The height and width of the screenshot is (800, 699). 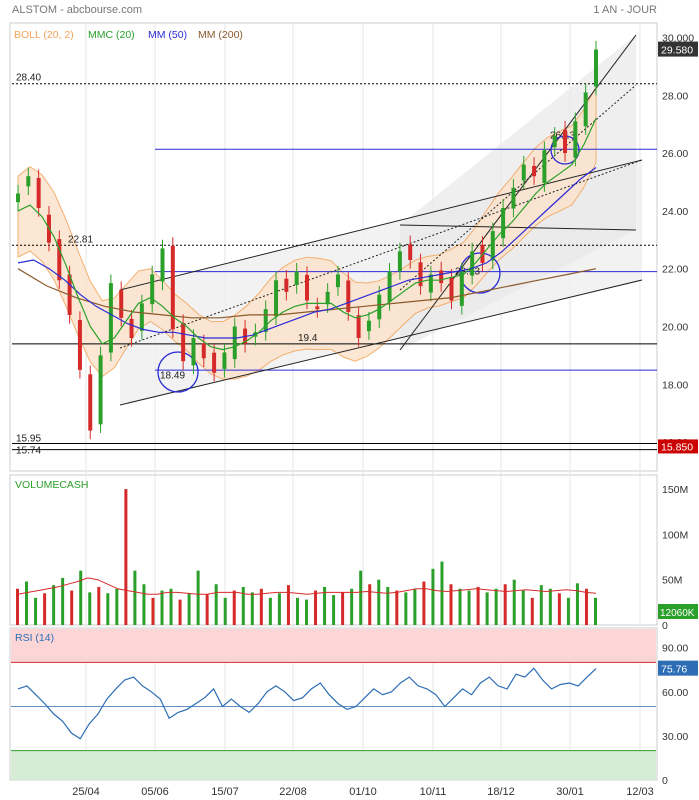 What do you see at coordinates (675, 212) in the screenshot?
I see `y-tick-label: 24.00` at bounding box center [675, 212].